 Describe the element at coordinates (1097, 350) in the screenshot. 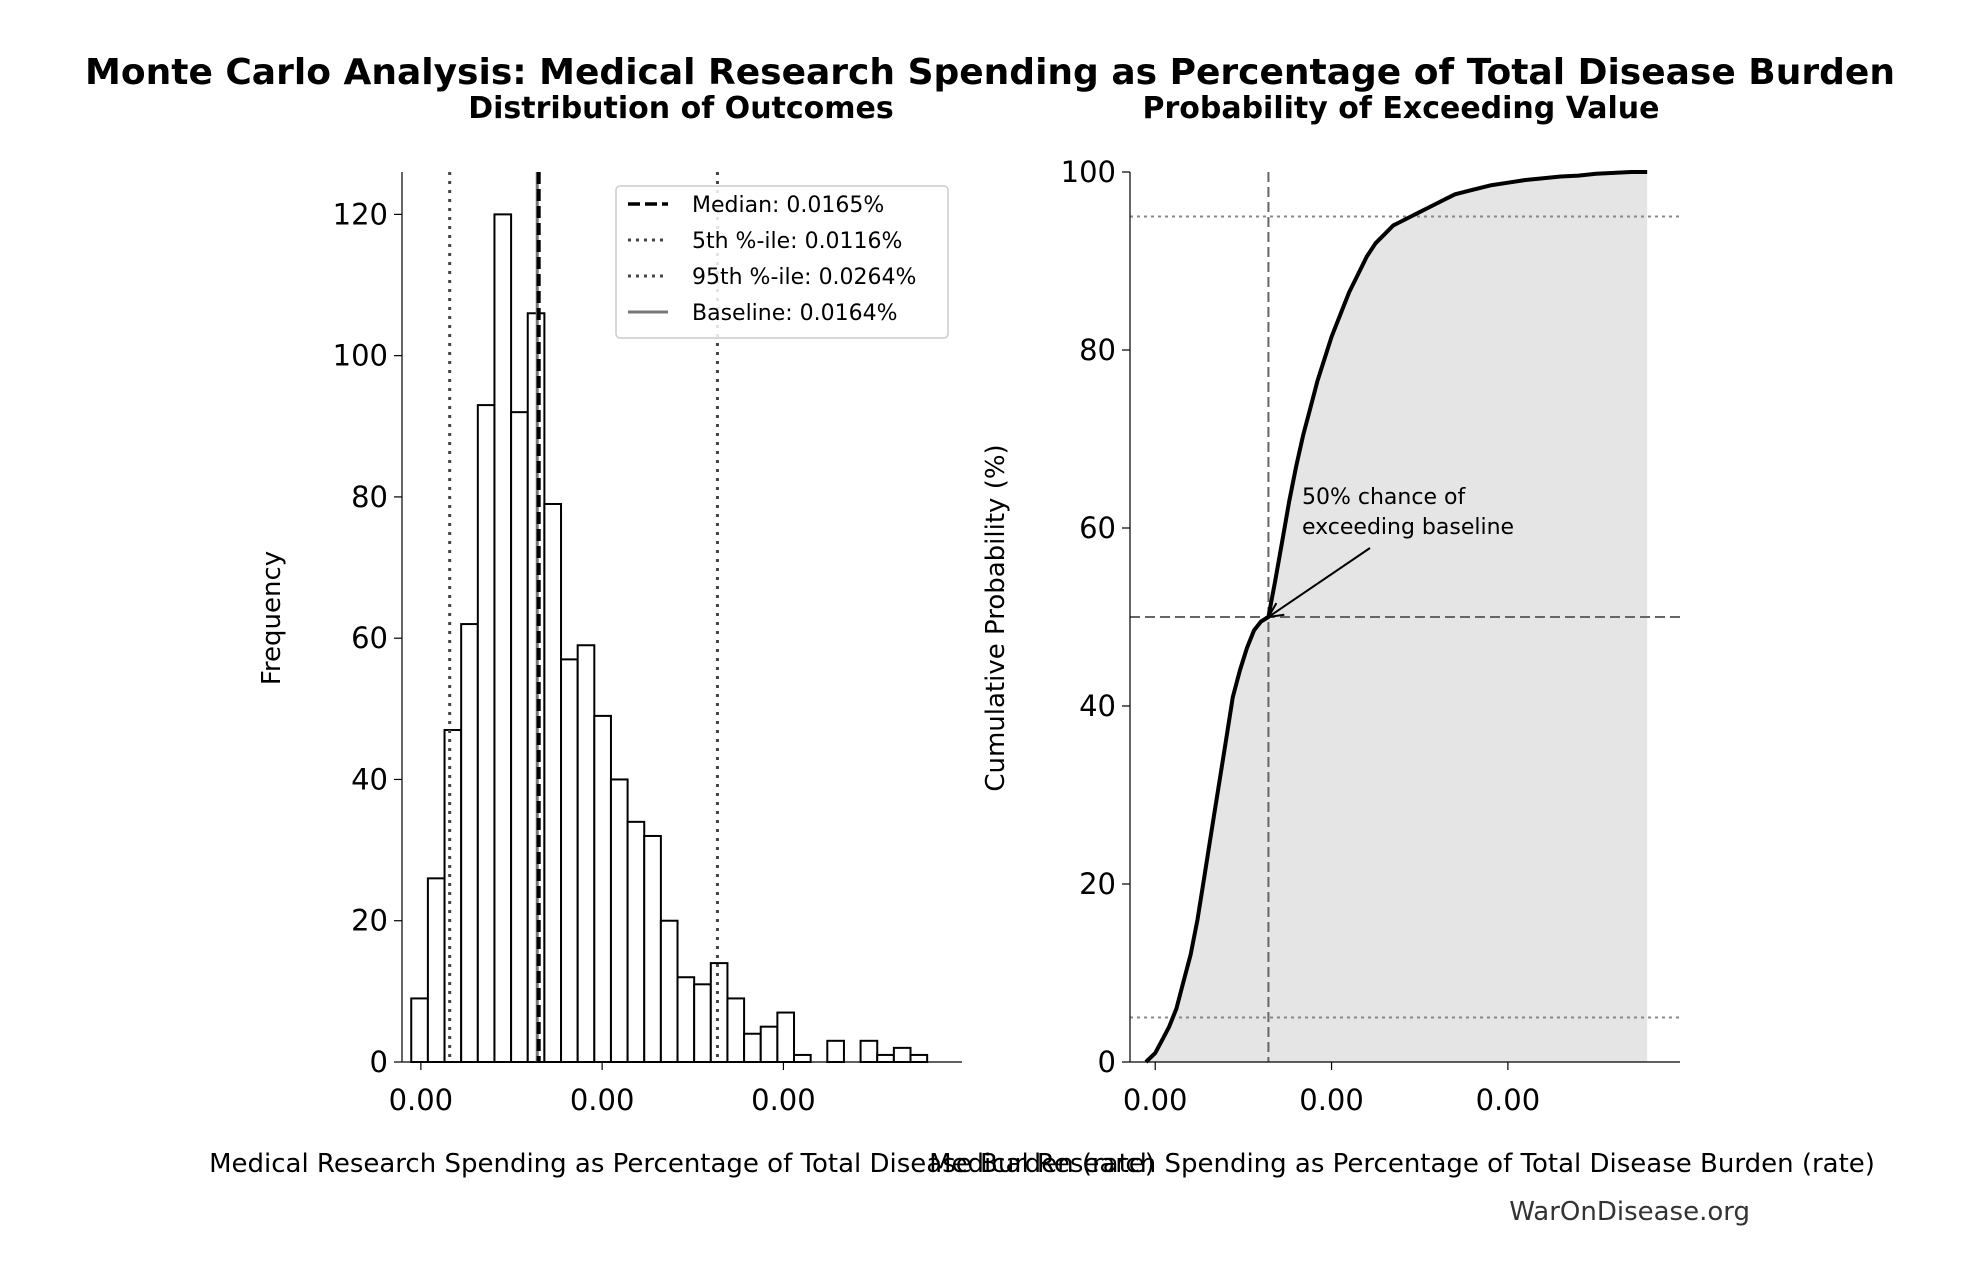

I see `cdf-y-tick-label: 80` at that location.